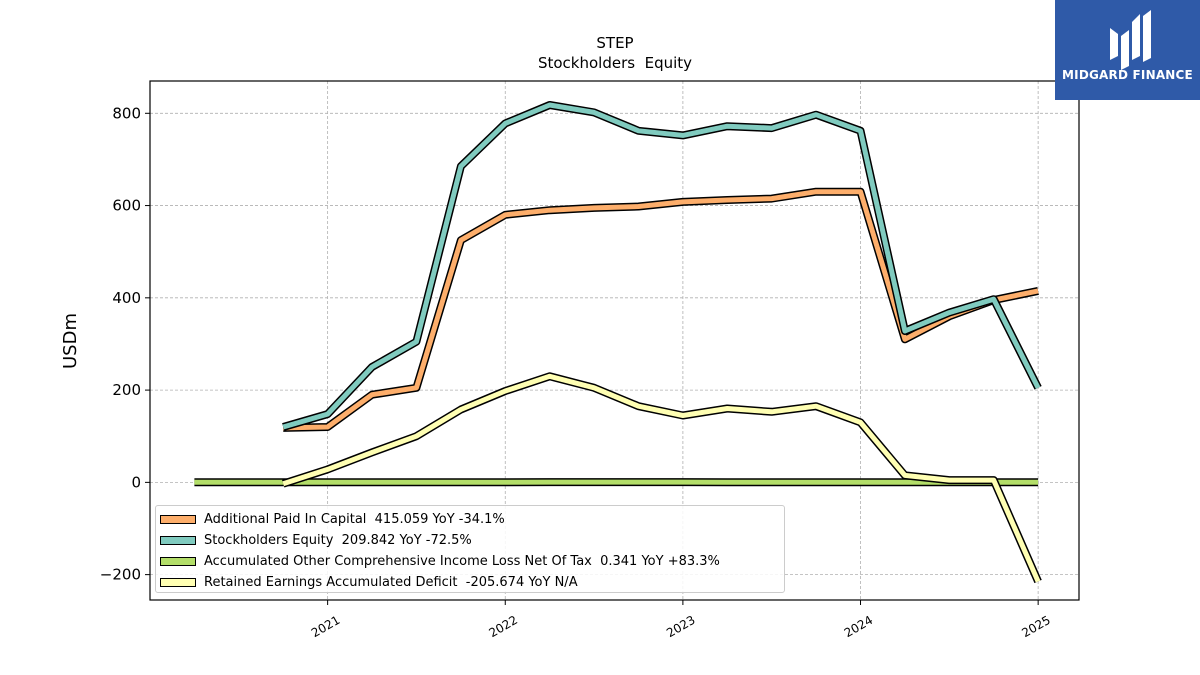 This screenshot has width=1200, height=675. I want to click on brand-name: MIDGARD FINANCE, so click(1127, 75).